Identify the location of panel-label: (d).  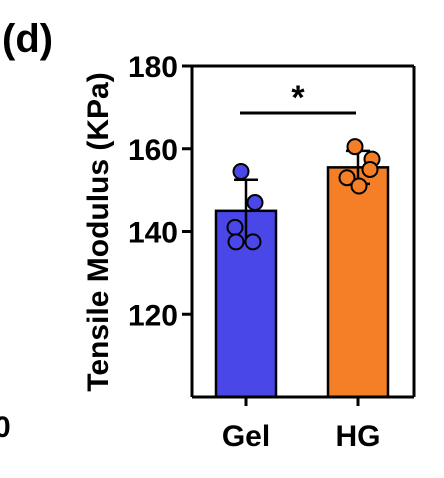
(27, 39).